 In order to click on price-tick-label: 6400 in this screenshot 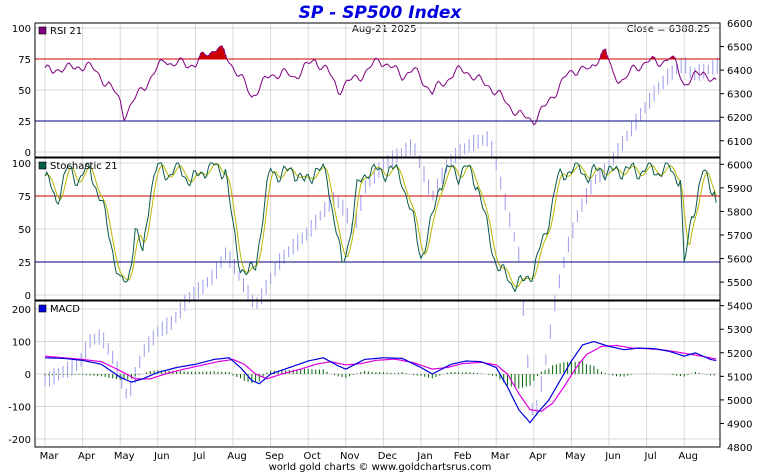, I will do `click(739, 71)`.